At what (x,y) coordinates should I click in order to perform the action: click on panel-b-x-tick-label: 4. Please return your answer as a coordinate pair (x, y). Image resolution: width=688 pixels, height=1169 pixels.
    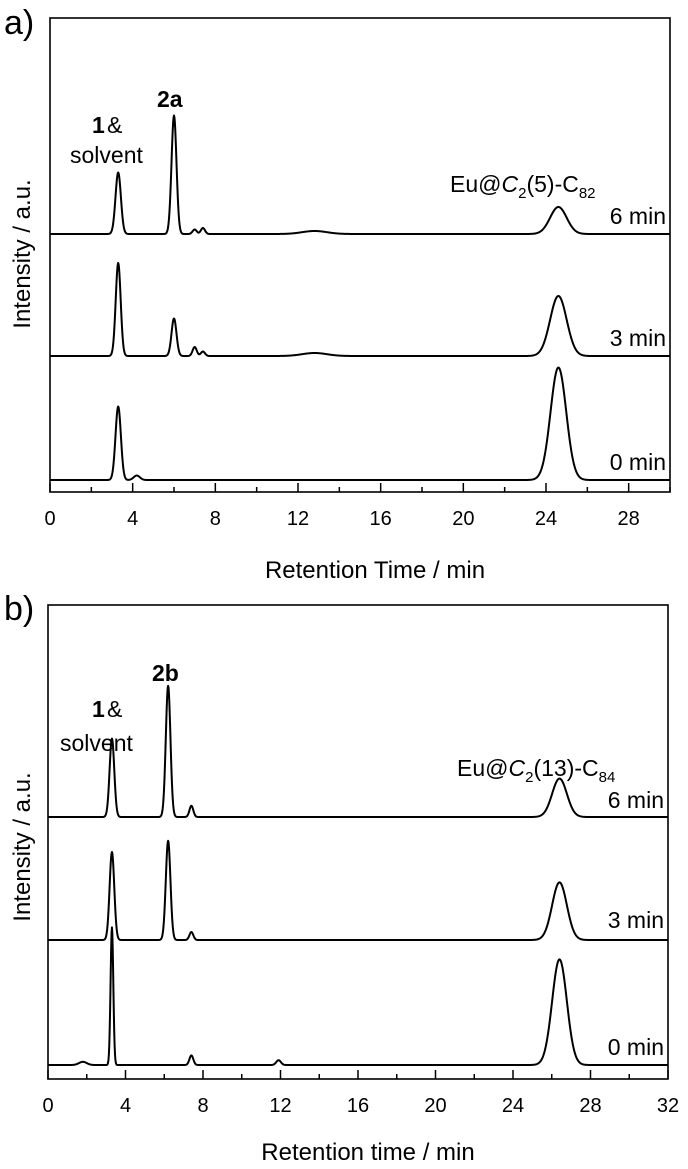
    Looking at the image, I should click on (125, 1106).